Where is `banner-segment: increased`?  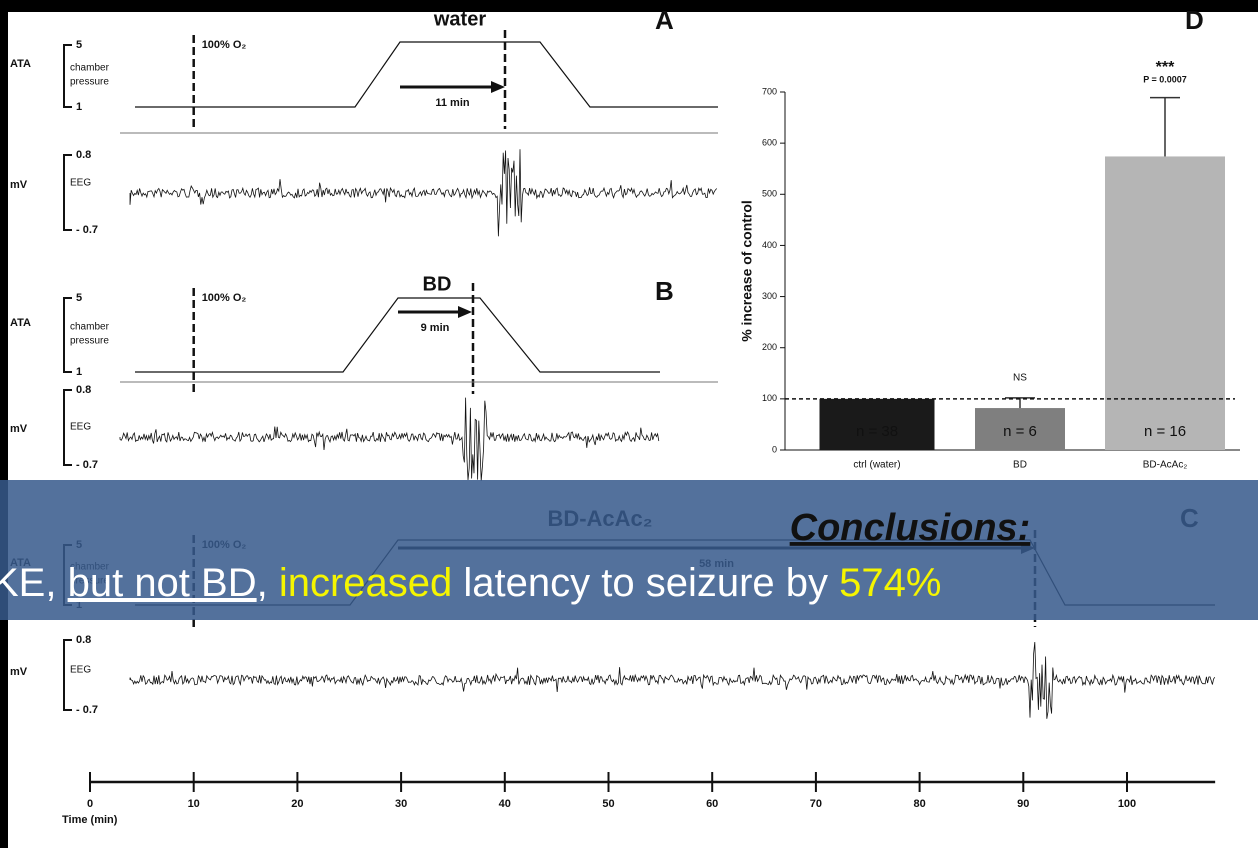 banner-segment: increased is located at coordinates (365, 583).